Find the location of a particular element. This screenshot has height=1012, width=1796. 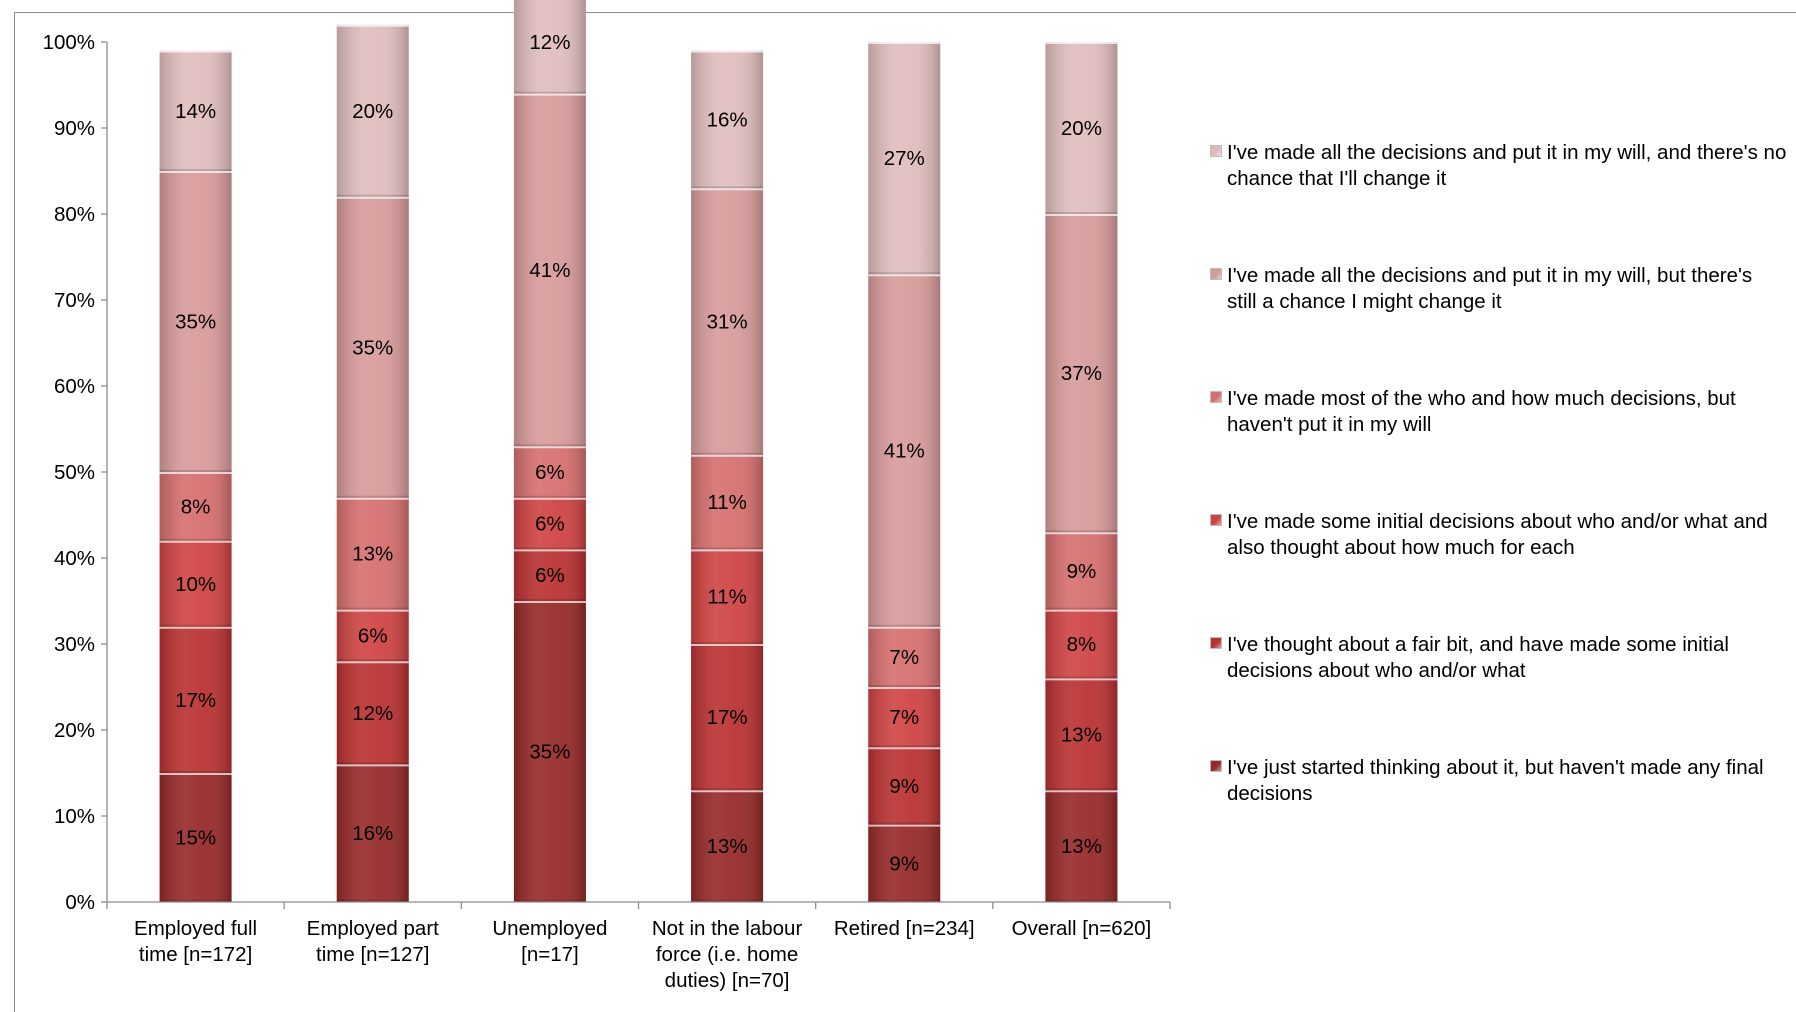

data-label: 15% is located at coordinates (195, 838).